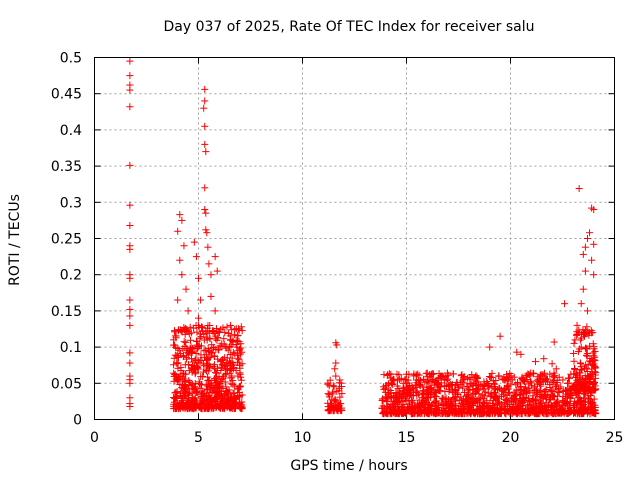  I want to click on y-tick-label: 0.45, so click(66, 95).